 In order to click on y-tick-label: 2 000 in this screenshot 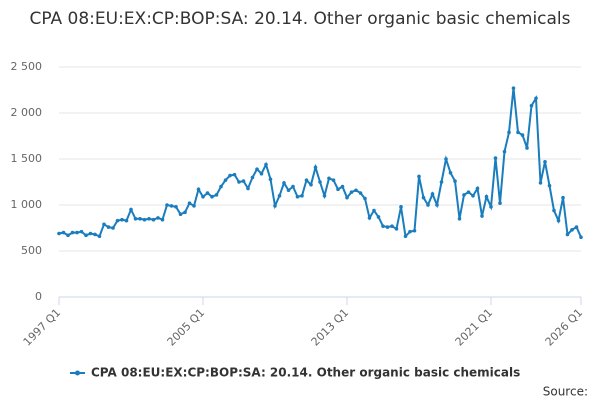, I will do `click(27, 112)`.